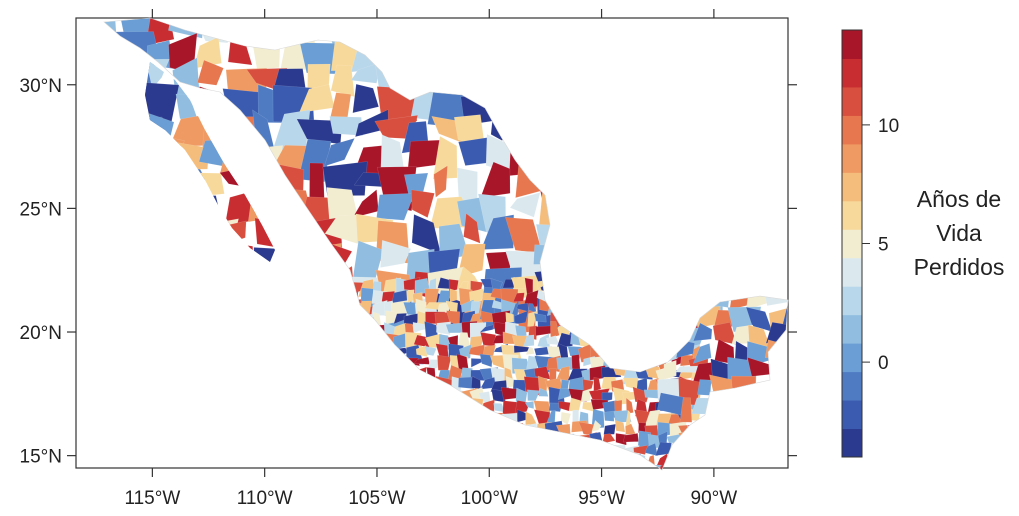 This screenshot has height=516, width=1019. What do you see at coordinates (376, 498) in the screenshot?
I see `x-tick-label: 105°W` at bounding box center [376, 498].